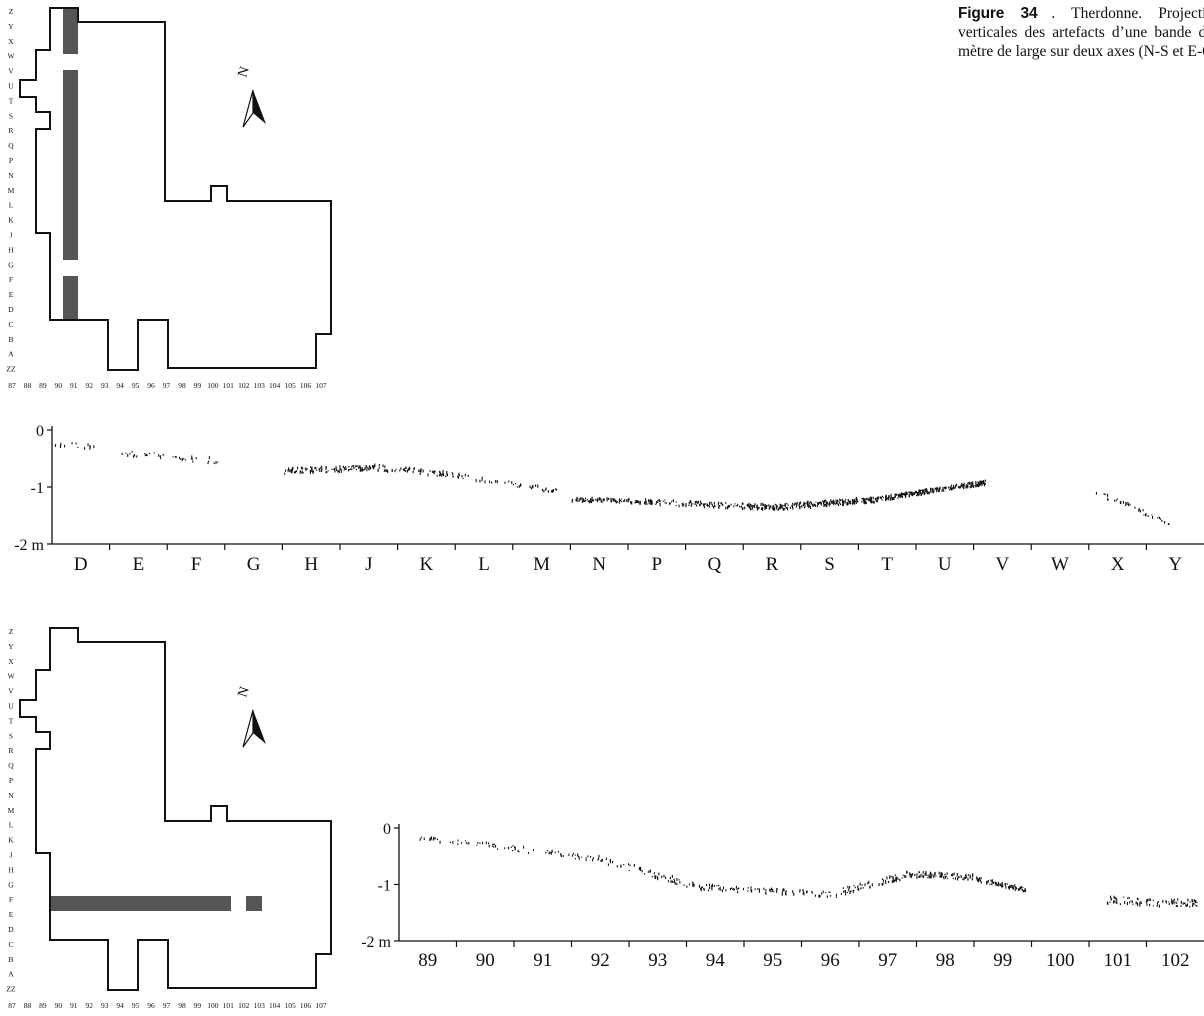 Image resolution: width=1204 pixels, height=1016 pixels. What do you see at coordinates (11, 309) in the screenshot?
I see `grid-row-label: D` at bounding box center [11, 309].